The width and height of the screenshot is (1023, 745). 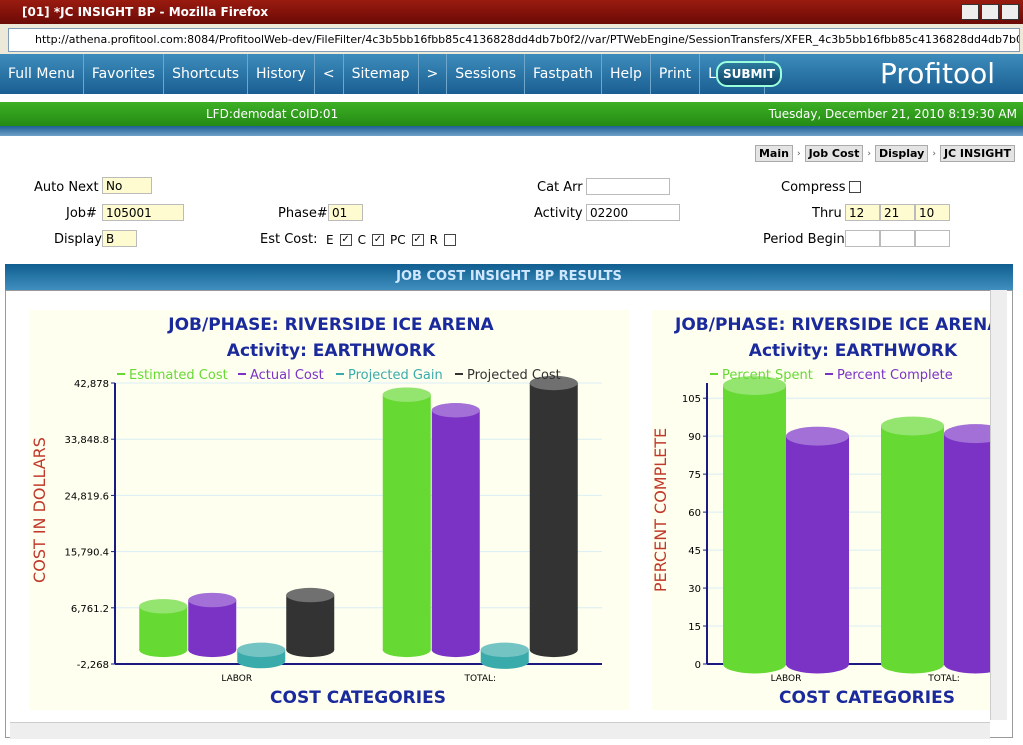 I want to click on breadcrumb-item: Display, so click(x=901, y=153).